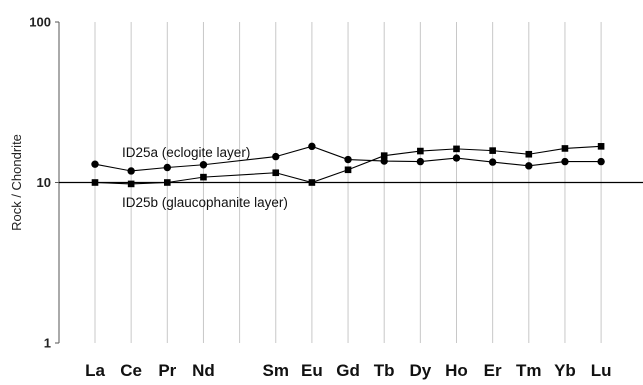 The image size is (643, 385). Describe the element at coordinates (203, 165) in the screenshot. I see `point-id25a-eclogite-layer-nd` at that location.